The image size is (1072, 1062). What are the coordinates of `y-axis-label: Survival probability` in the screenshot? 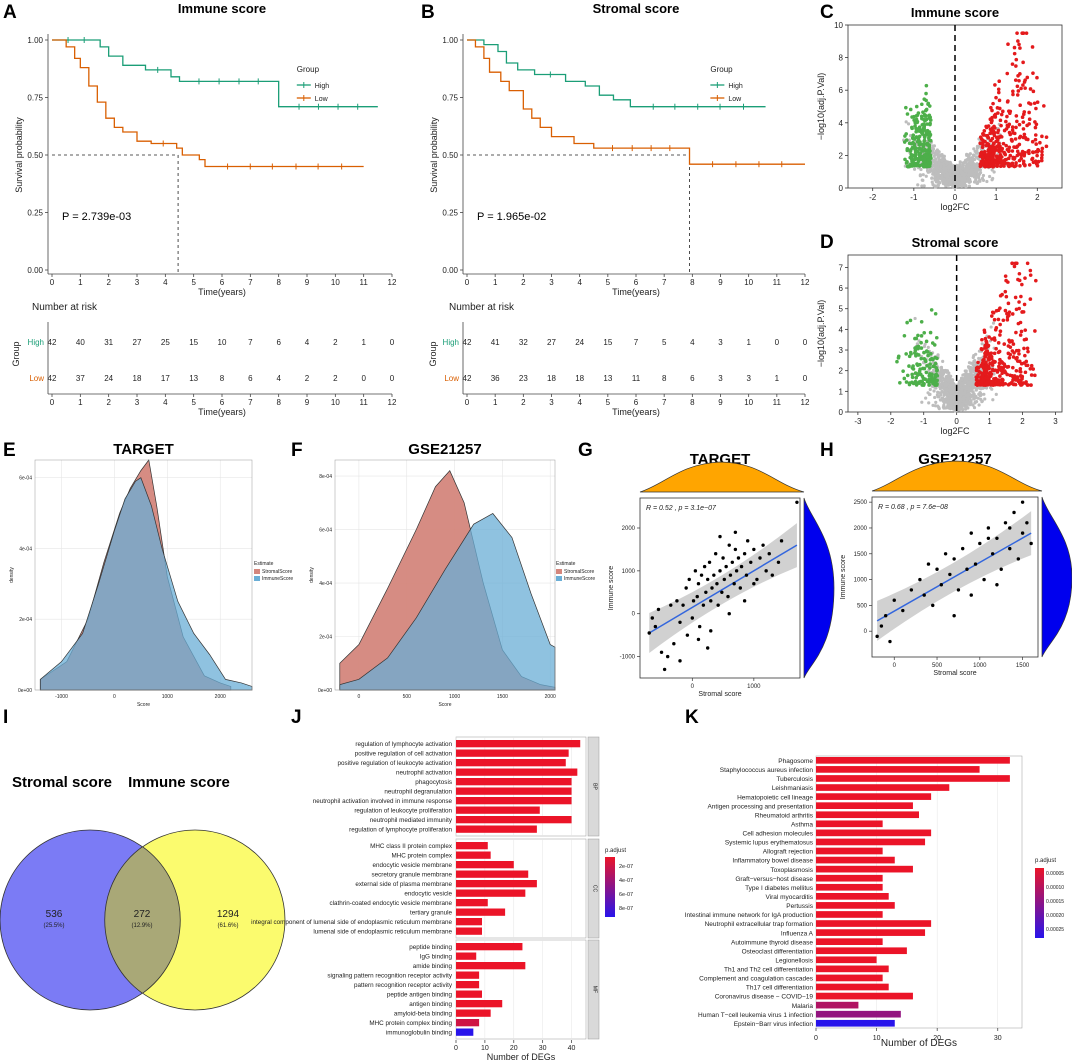 It's located at (434, 155).